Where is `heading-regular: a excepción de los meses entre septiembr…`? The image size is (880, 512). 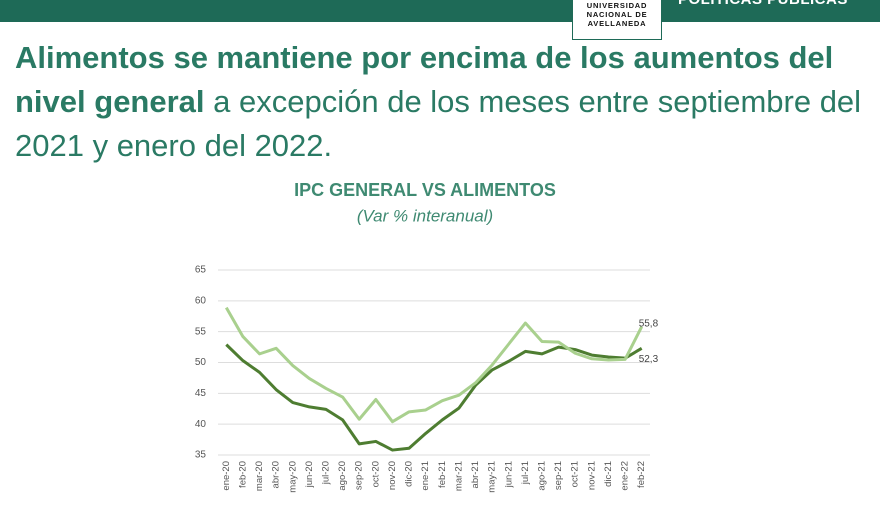 heading-regular: a excepción de los meses entre septiembr… is located at coordinates (438, 123).